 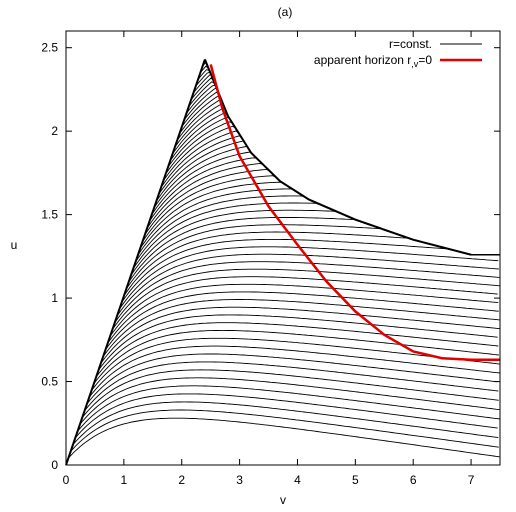 I want to click on x-tick-label: 3, so click(x=239, y=480).